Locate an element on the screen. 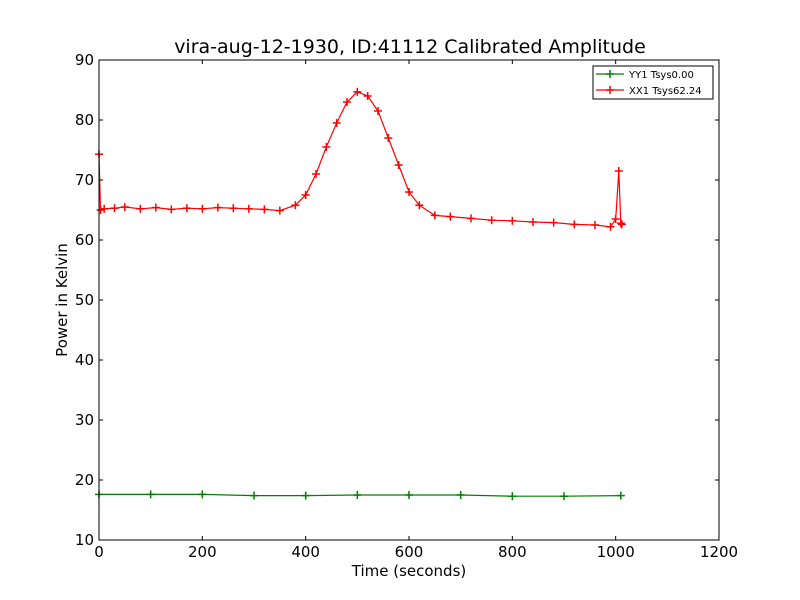 The width and height of the screenshot is (800, 600). legend-box is located at coordinates (653, 82).